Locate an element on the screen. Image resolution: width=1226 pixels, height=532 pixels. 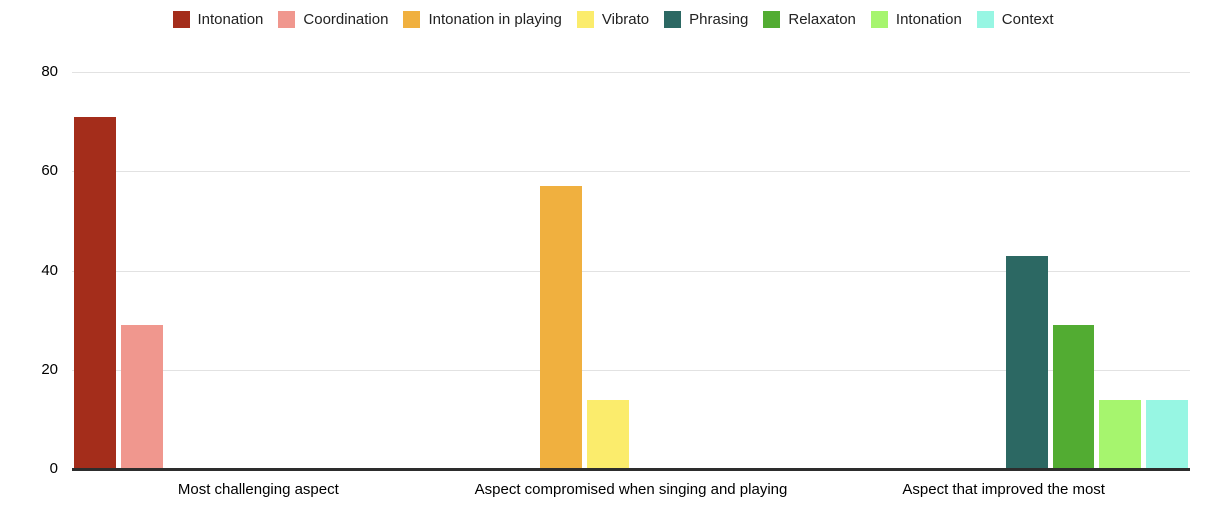
y-tick-label: 20 is located at coordinates (49, 369).